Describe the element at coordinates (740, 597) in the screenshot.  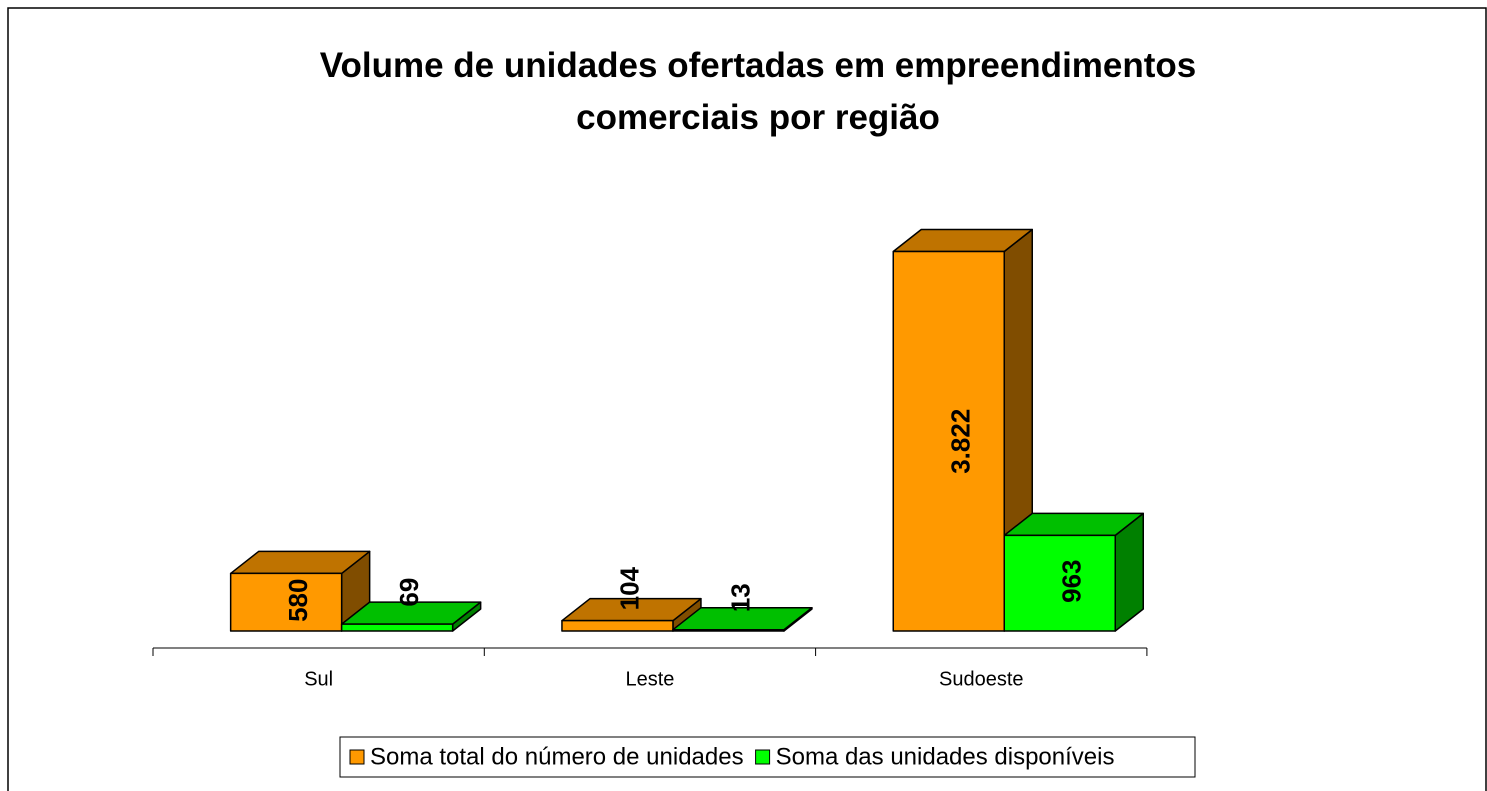
I see `data-label: 13` at that location.